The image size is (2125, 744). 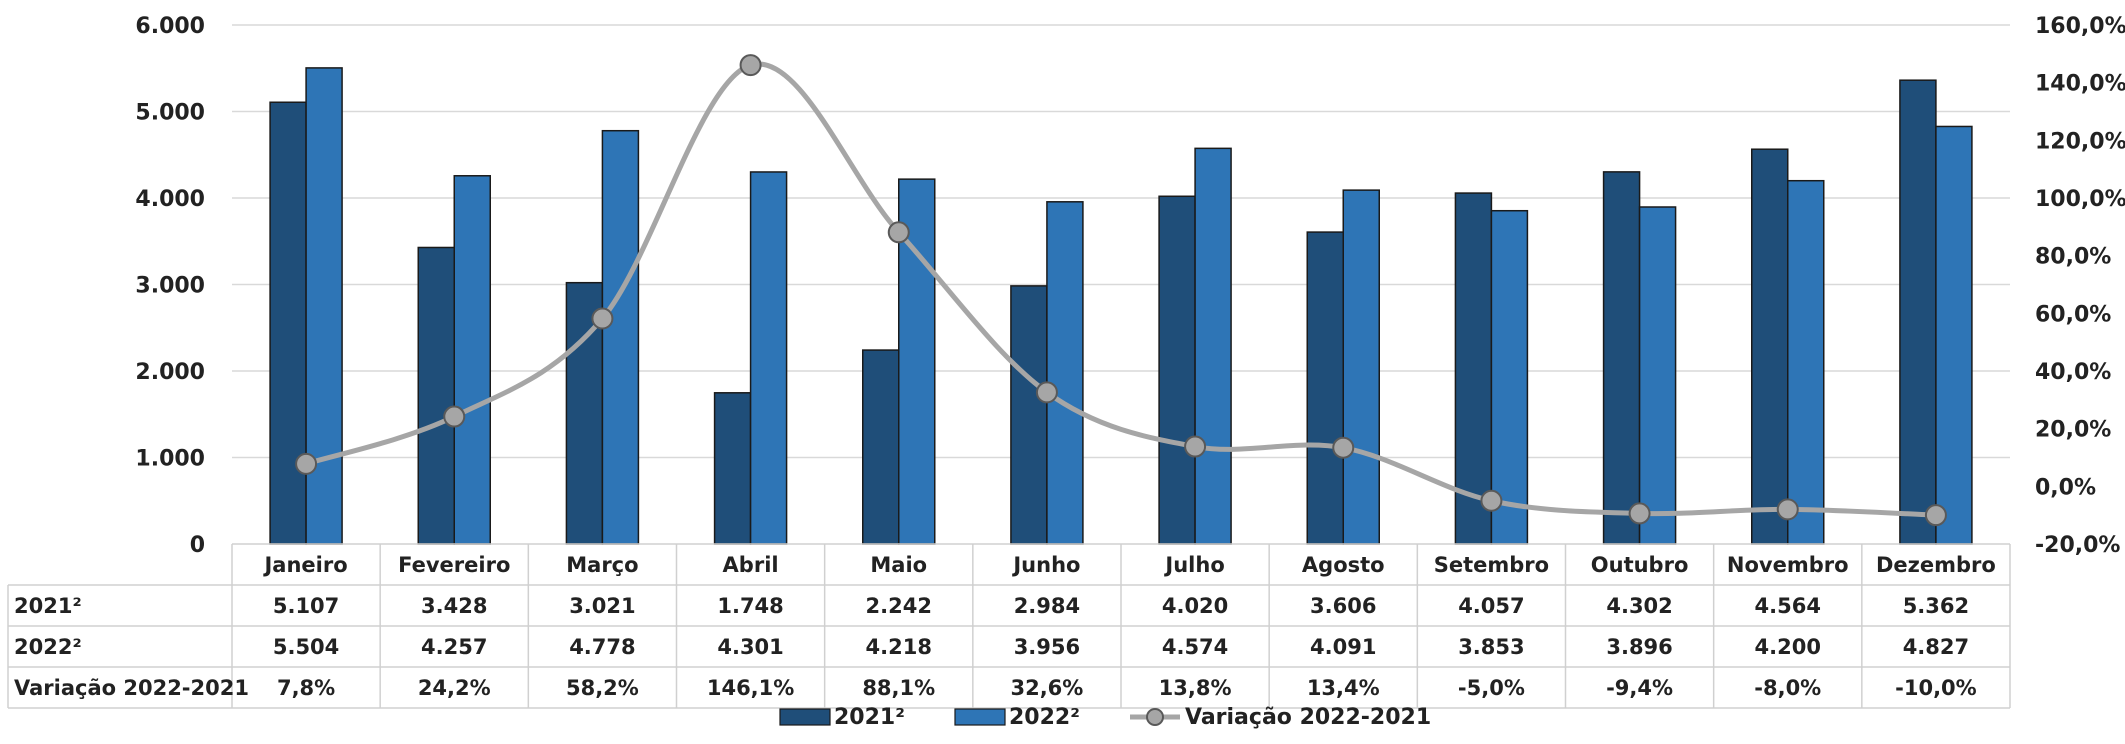 What do you see at coordinates (1639, 606) in the screenshot?
I see `table-cell: 4.302` at bounding box center [1639, 606].